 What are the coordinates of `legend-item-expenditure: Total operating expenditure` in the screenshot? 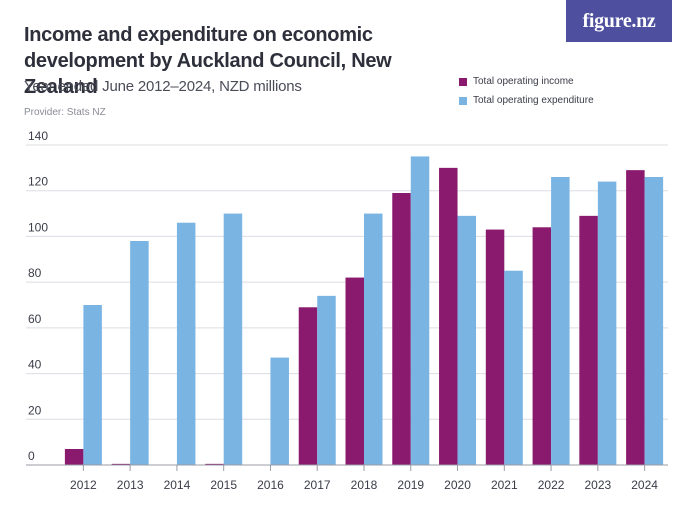 It's located at (526, 100).